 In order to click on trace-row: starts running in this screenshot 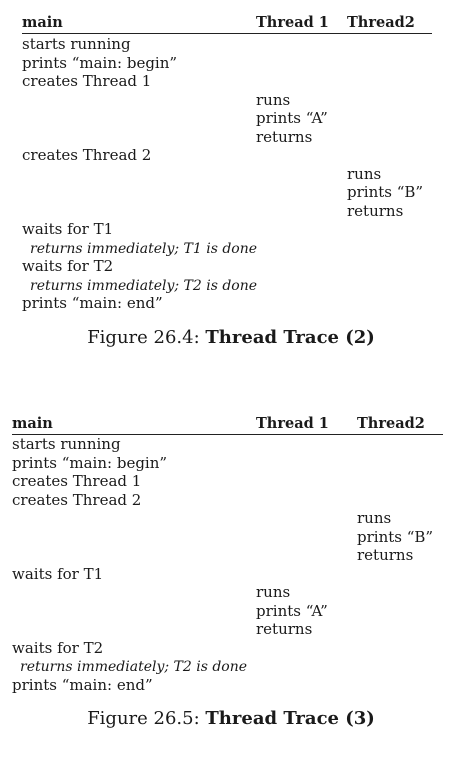, I will do `click(227, 444)`.